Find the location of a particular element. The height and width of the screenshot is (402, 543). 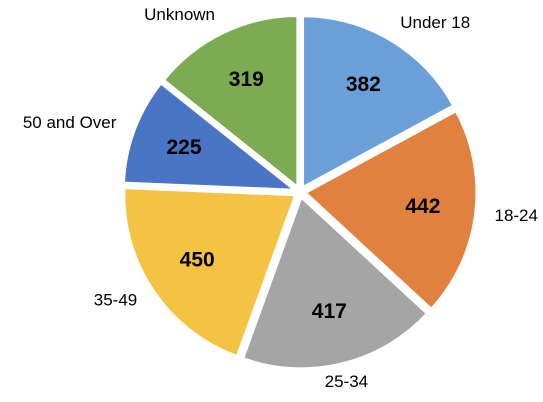

value-label: 442 is located at coordinates (422, 206).